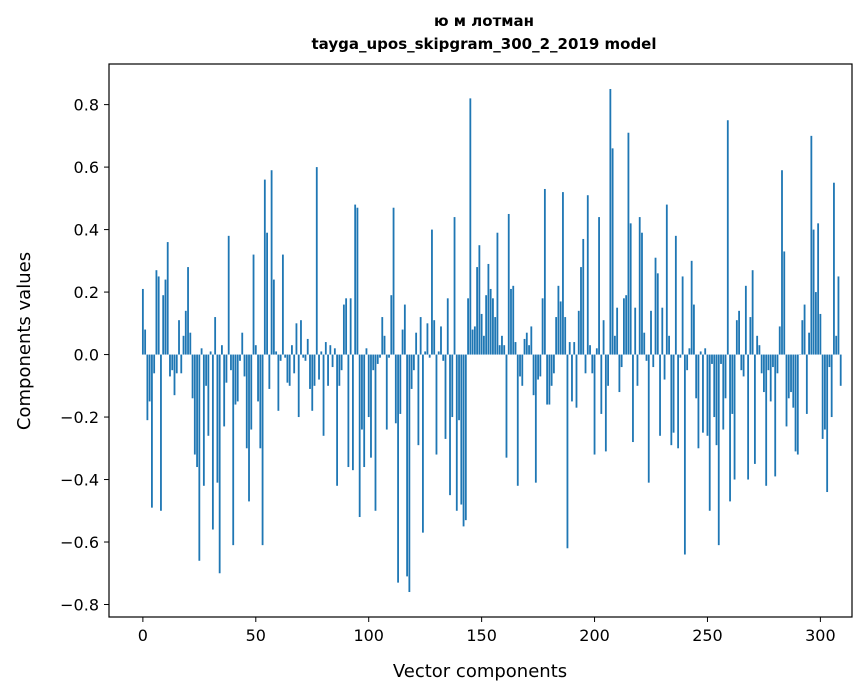 The height and width of the screenshot is (696, 867). Describe the element at coordinates (86, 105) in the screenshot. I see `y-tick-label: 0.8` at that location.